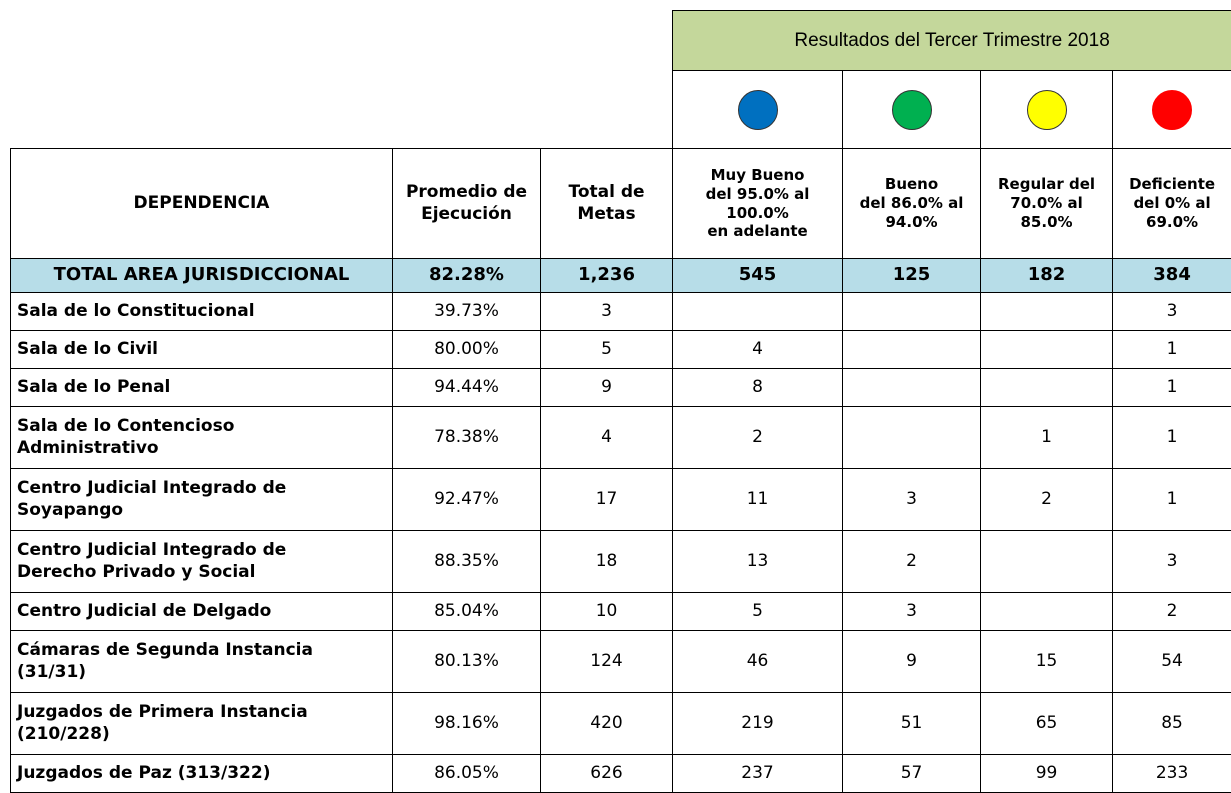 This screenshot has height=793, width=1231. Describe the element at coordinates (467, 438) in the screenshot. I see `cell: 78.38%` at that location.